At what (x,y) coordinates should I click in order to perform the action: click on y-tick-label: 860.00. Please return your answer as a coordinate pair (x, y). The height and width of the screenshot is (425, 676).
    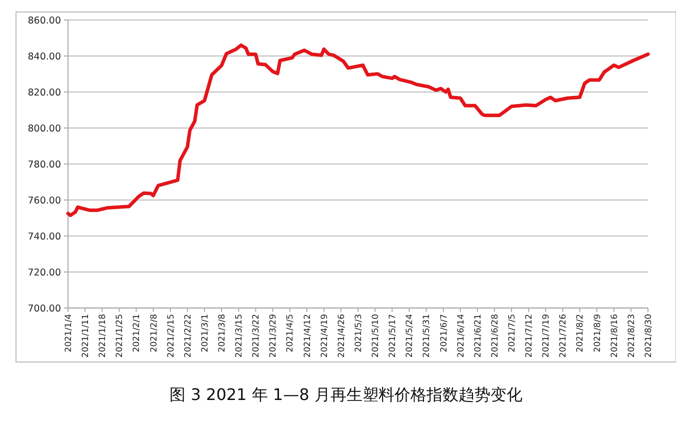
    Looking at the image, I should click on (44, 20).